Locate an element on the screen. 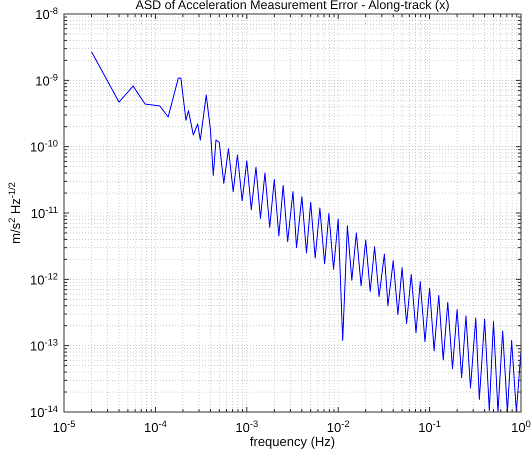 The width and height of the screenshot is (532, 459). x-tick-label: 10$^{-3}$ is located at coordinates (246, 427).